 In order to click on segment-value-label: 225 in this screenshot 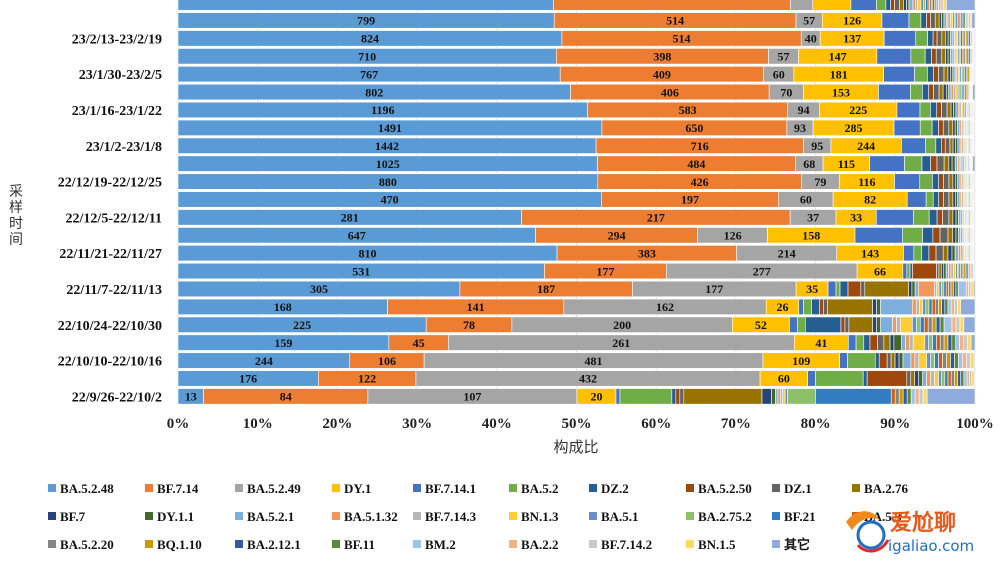, I will do `click(858, 110)`.